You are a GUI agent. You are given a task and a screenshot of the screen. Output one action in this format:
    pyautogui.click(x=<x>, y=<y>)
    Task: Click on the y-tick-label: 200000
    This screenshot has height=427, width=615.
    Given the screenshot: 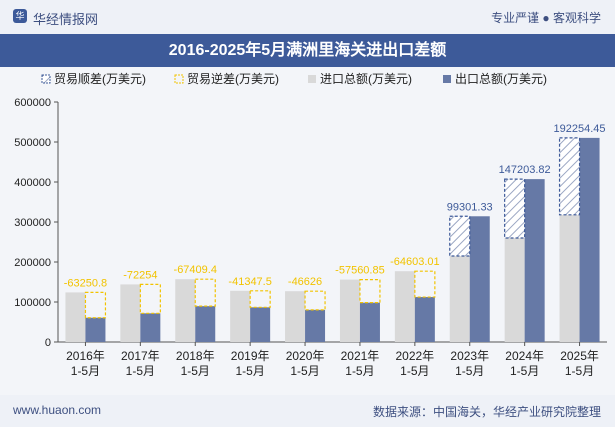 What is the action you would take?
    pyautogui.click(x=32, y=263)
    